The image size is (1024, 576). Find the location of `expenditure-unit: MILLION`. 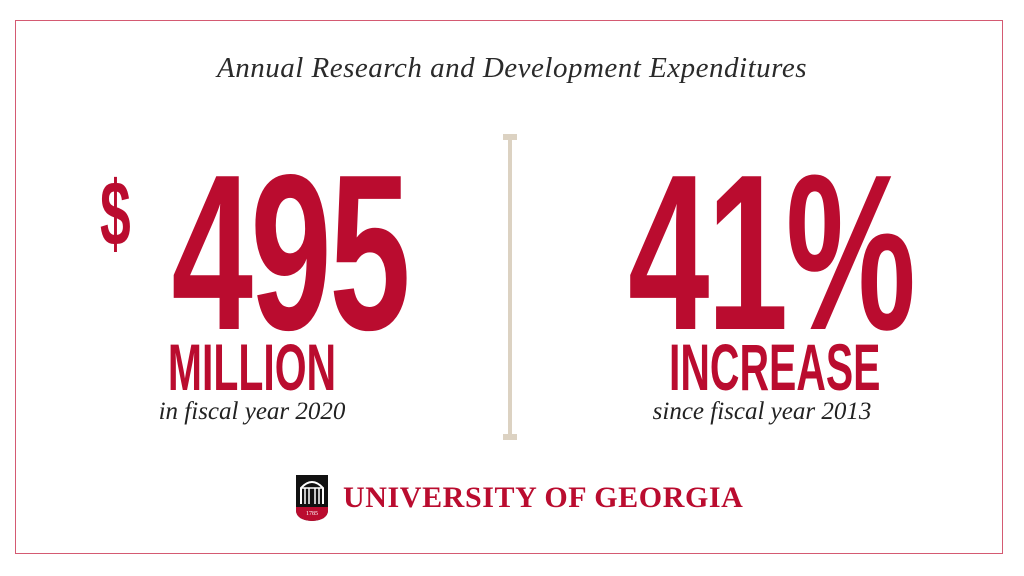

expenditure-unit: MILLION is located at coordinates (252, 367).